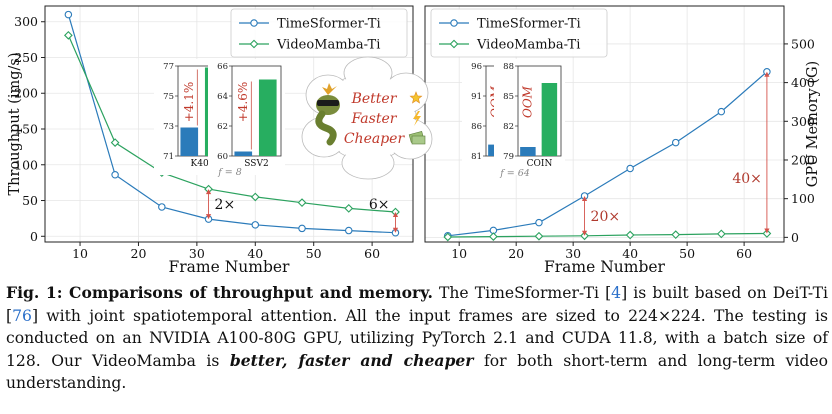 This screenshot has width=832, height=414. What do you see at coordinates (522, 293) in the screenshot?
I see `caption-text: The TimeSformer-Ti [` at bounding box center [522, 293].